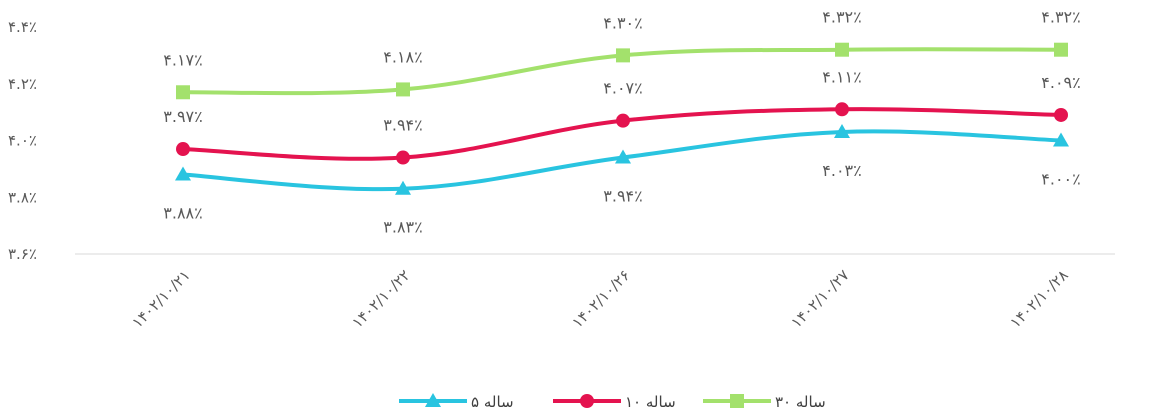 Image resolution: width=1165 pixels, height=415 pixels. What do you see at coordinates (622, 22) in the screenshot?
I see `series-30y-data-label: ۴.۳۰٪` at bounding box center [622, 22].